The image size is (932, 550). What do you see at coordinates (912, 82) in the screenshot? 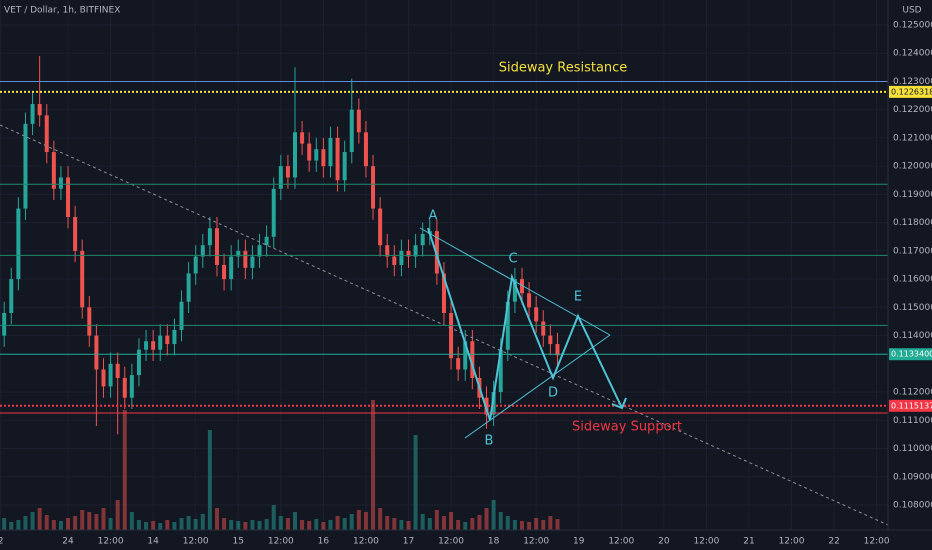
I see `y-tick-label: 0.12300000` at bounding box center [912, 82].